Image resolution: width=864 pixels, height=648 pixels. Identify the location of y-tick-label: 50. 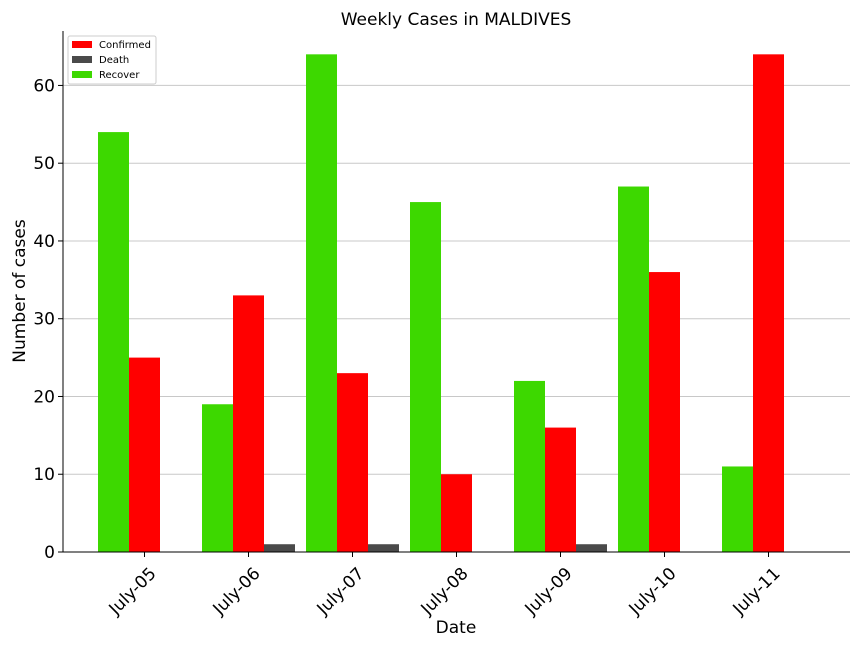
(44, 164).